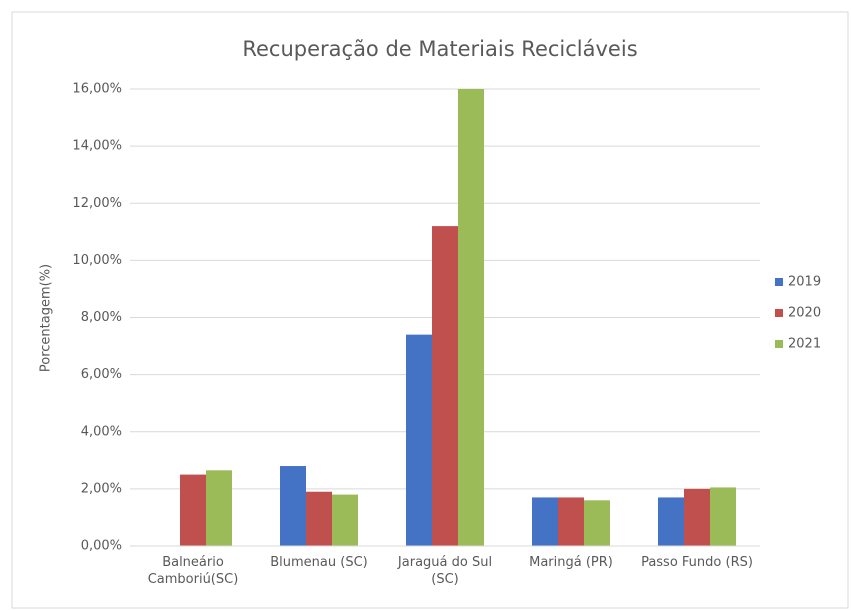 This screenshot has height=610, width=851. What do you see at coordinates (97, 89) in the screenshot?
I see `y-tick-label: 16,00%` at bounding box center [97, 89].